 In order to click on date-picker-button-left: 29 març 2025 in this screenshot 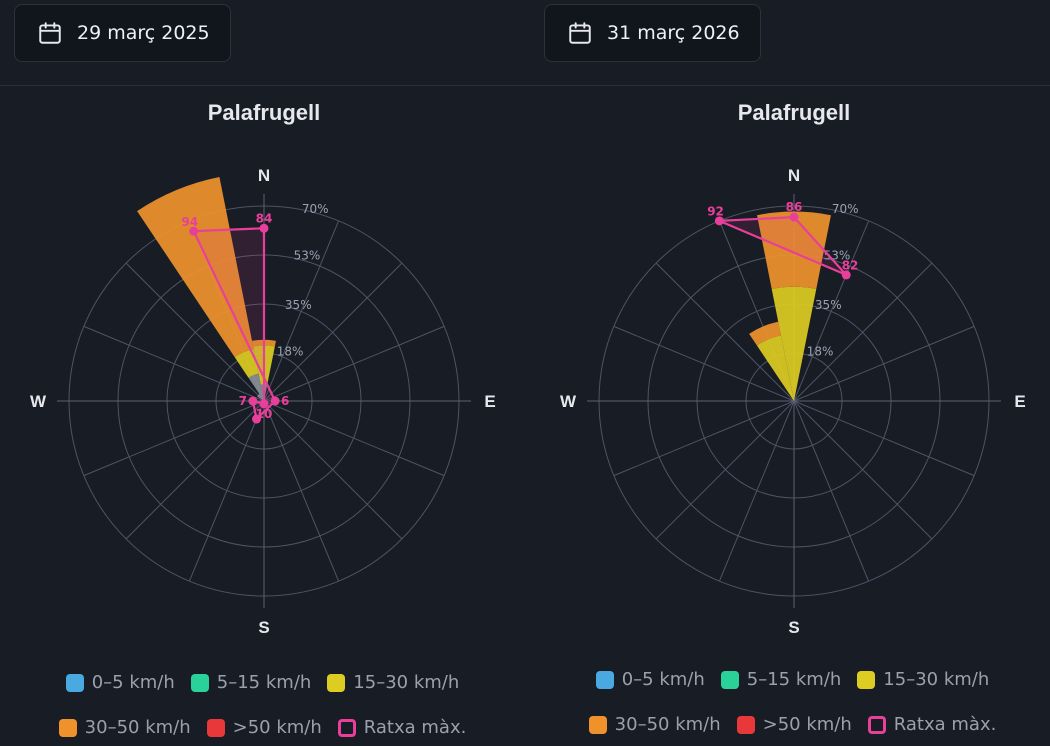, I will do `click(122, 33)`.